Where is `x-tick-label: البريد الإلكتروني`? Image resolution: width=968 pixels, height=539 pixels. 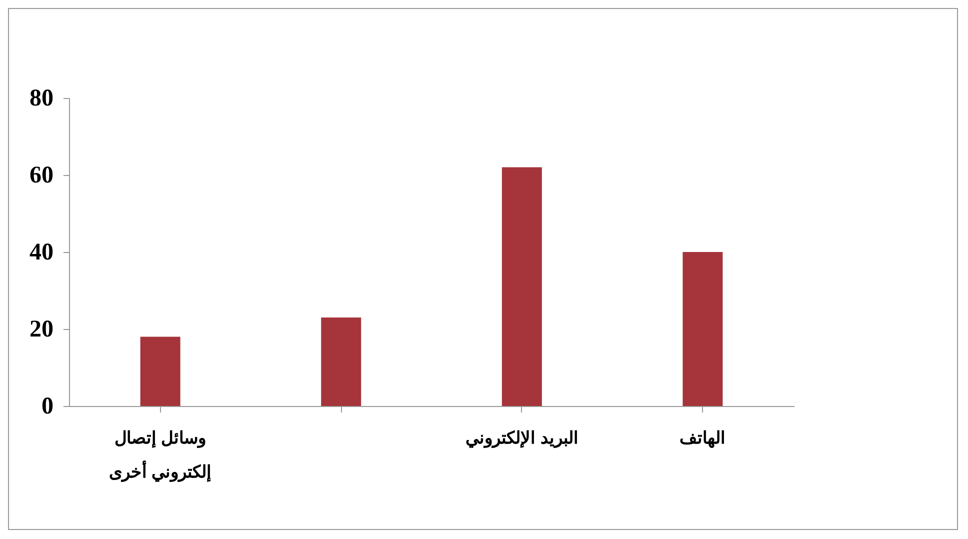 x-tick-label: البريد الإلكتروني is located at coordinates (522, 438).